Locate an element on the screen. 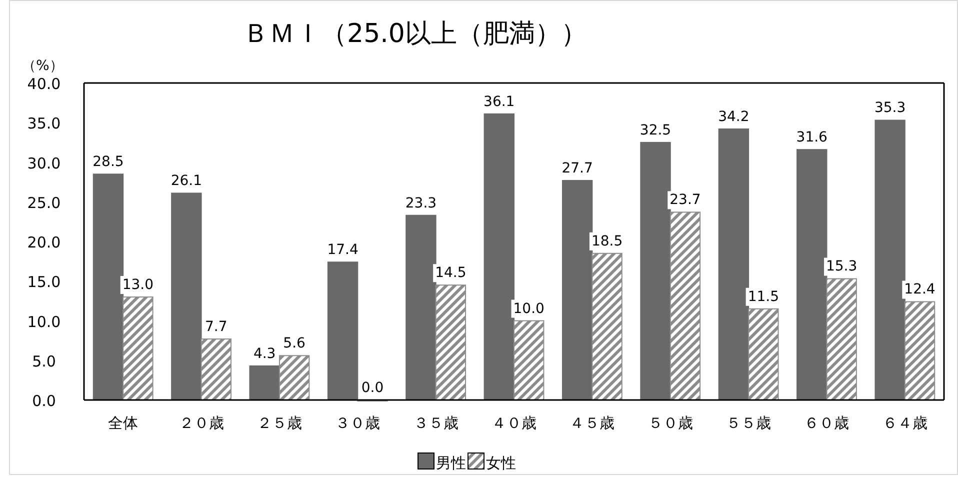 The height and width of the screenshot is (486, 958). y-tick-label: 30.0 is located at coordinates (44, 163).